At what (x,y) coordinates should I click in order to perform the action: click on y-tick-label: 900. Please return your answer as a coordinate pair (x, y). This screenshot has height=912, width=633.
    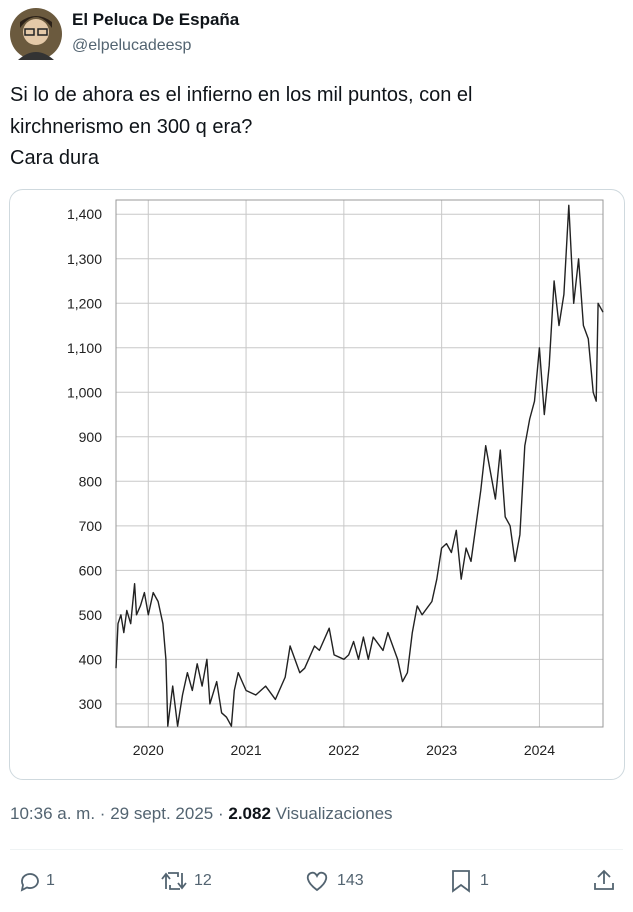
    Looking at the image, I should click on (91, 437).